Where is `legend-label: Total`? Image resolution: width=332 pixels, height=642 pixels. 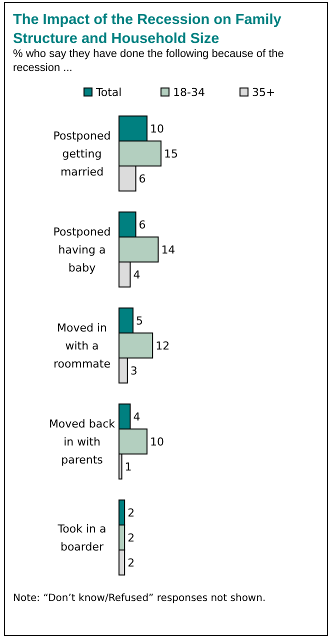 legend-label: Total is located at coordinates (108, 92).